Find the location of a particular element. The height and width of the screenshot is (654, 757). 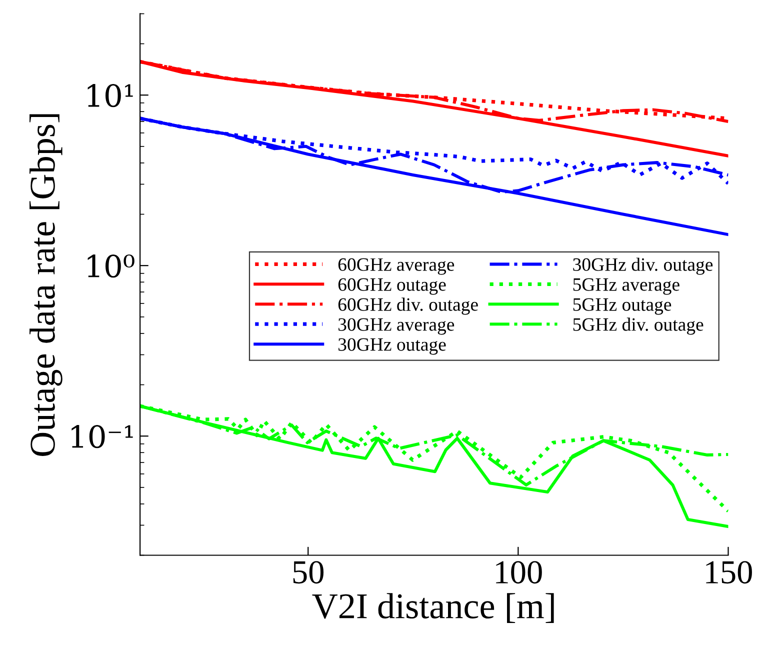

y-tick-label: 10⁰ is located at coordinates (111, 266).